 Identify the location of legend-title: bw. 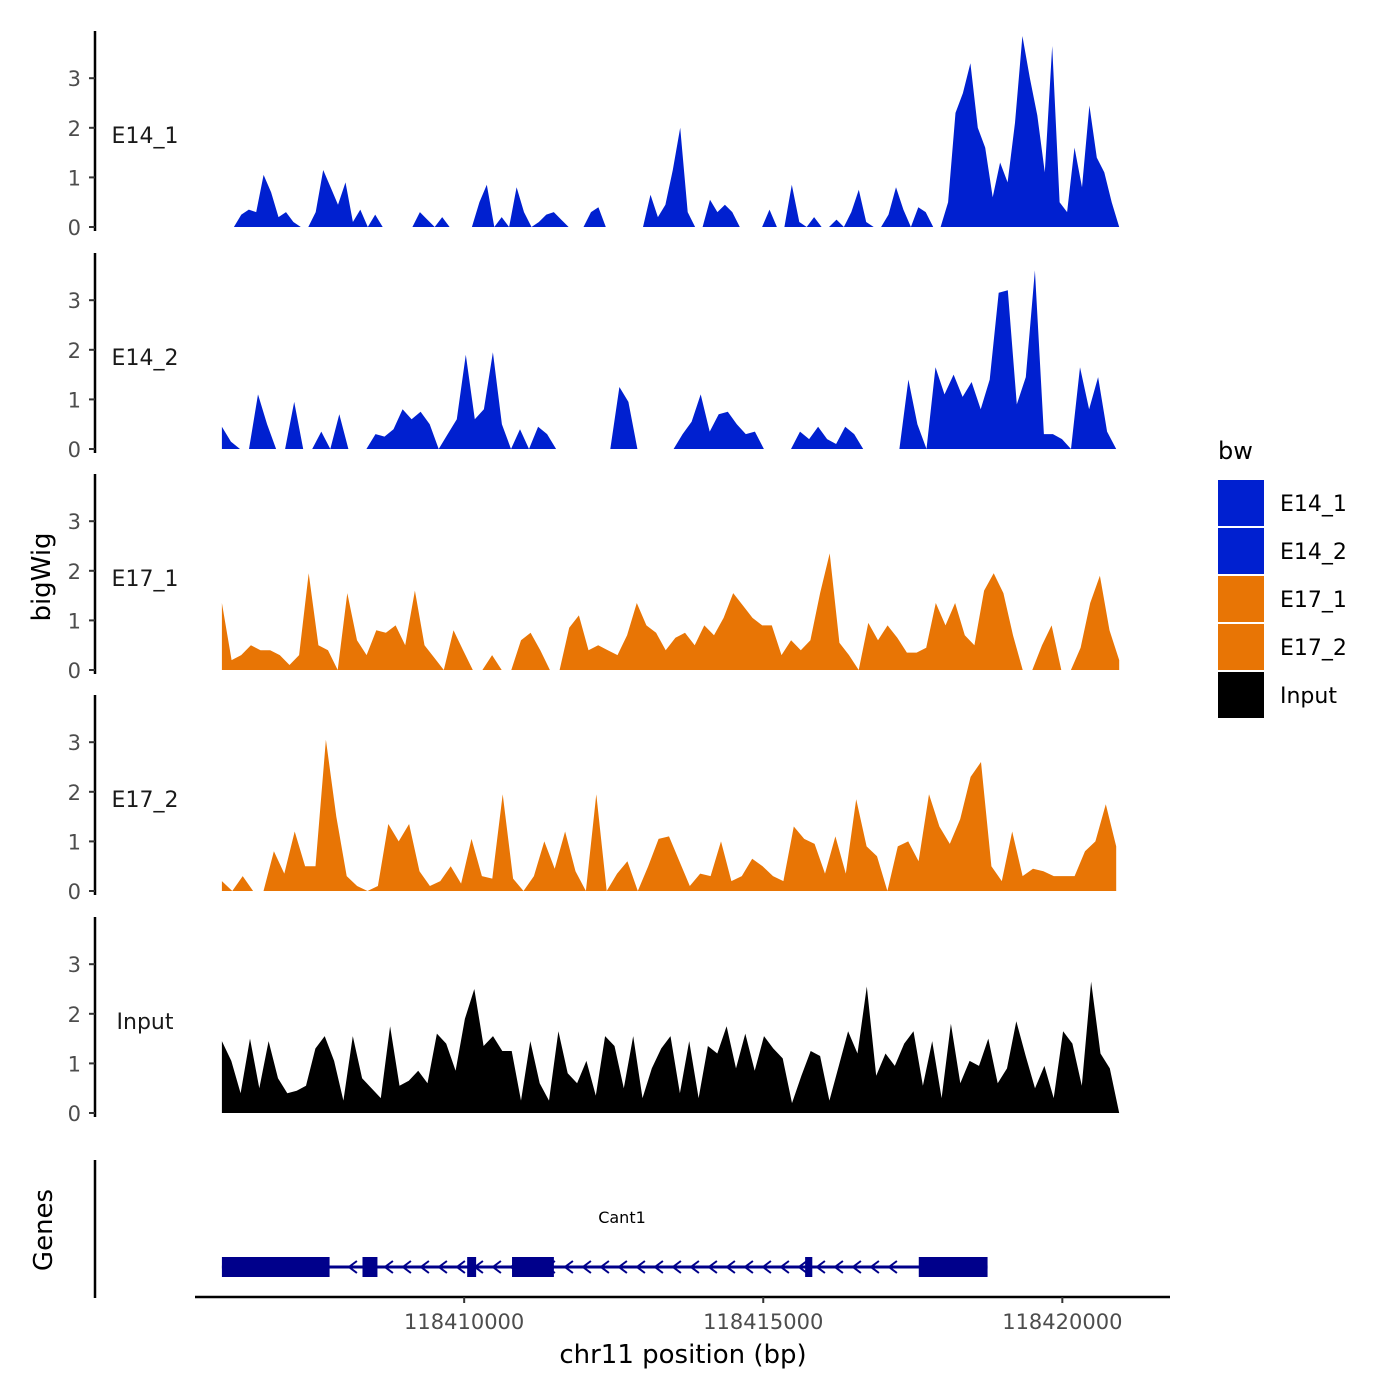
(1235, 451).